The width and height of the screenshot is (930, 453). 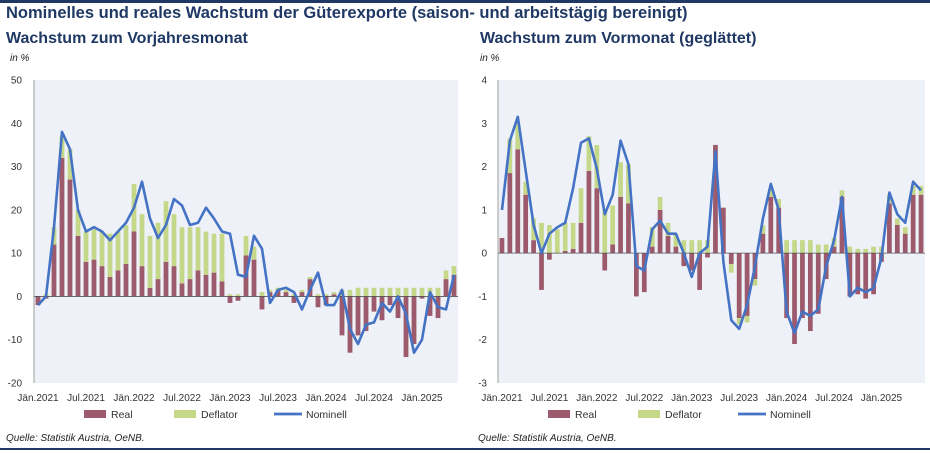 I want to click on y-tick-label: 0, so click(x=19, y=297).